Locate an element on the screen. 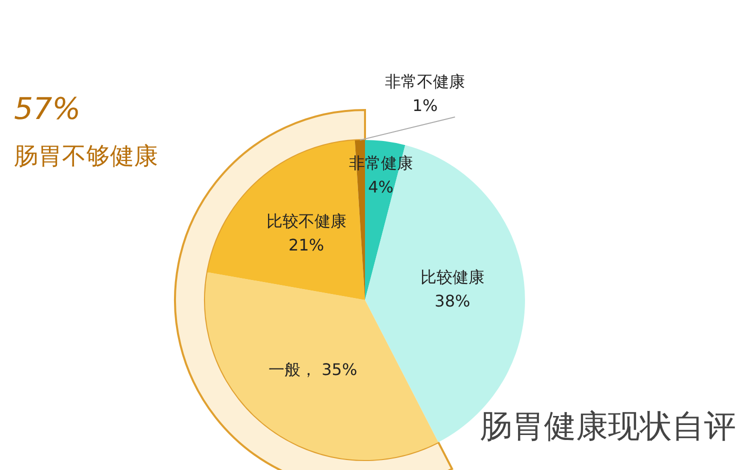  slice-label: 比较不健康 is located at coordinates (306, 221).